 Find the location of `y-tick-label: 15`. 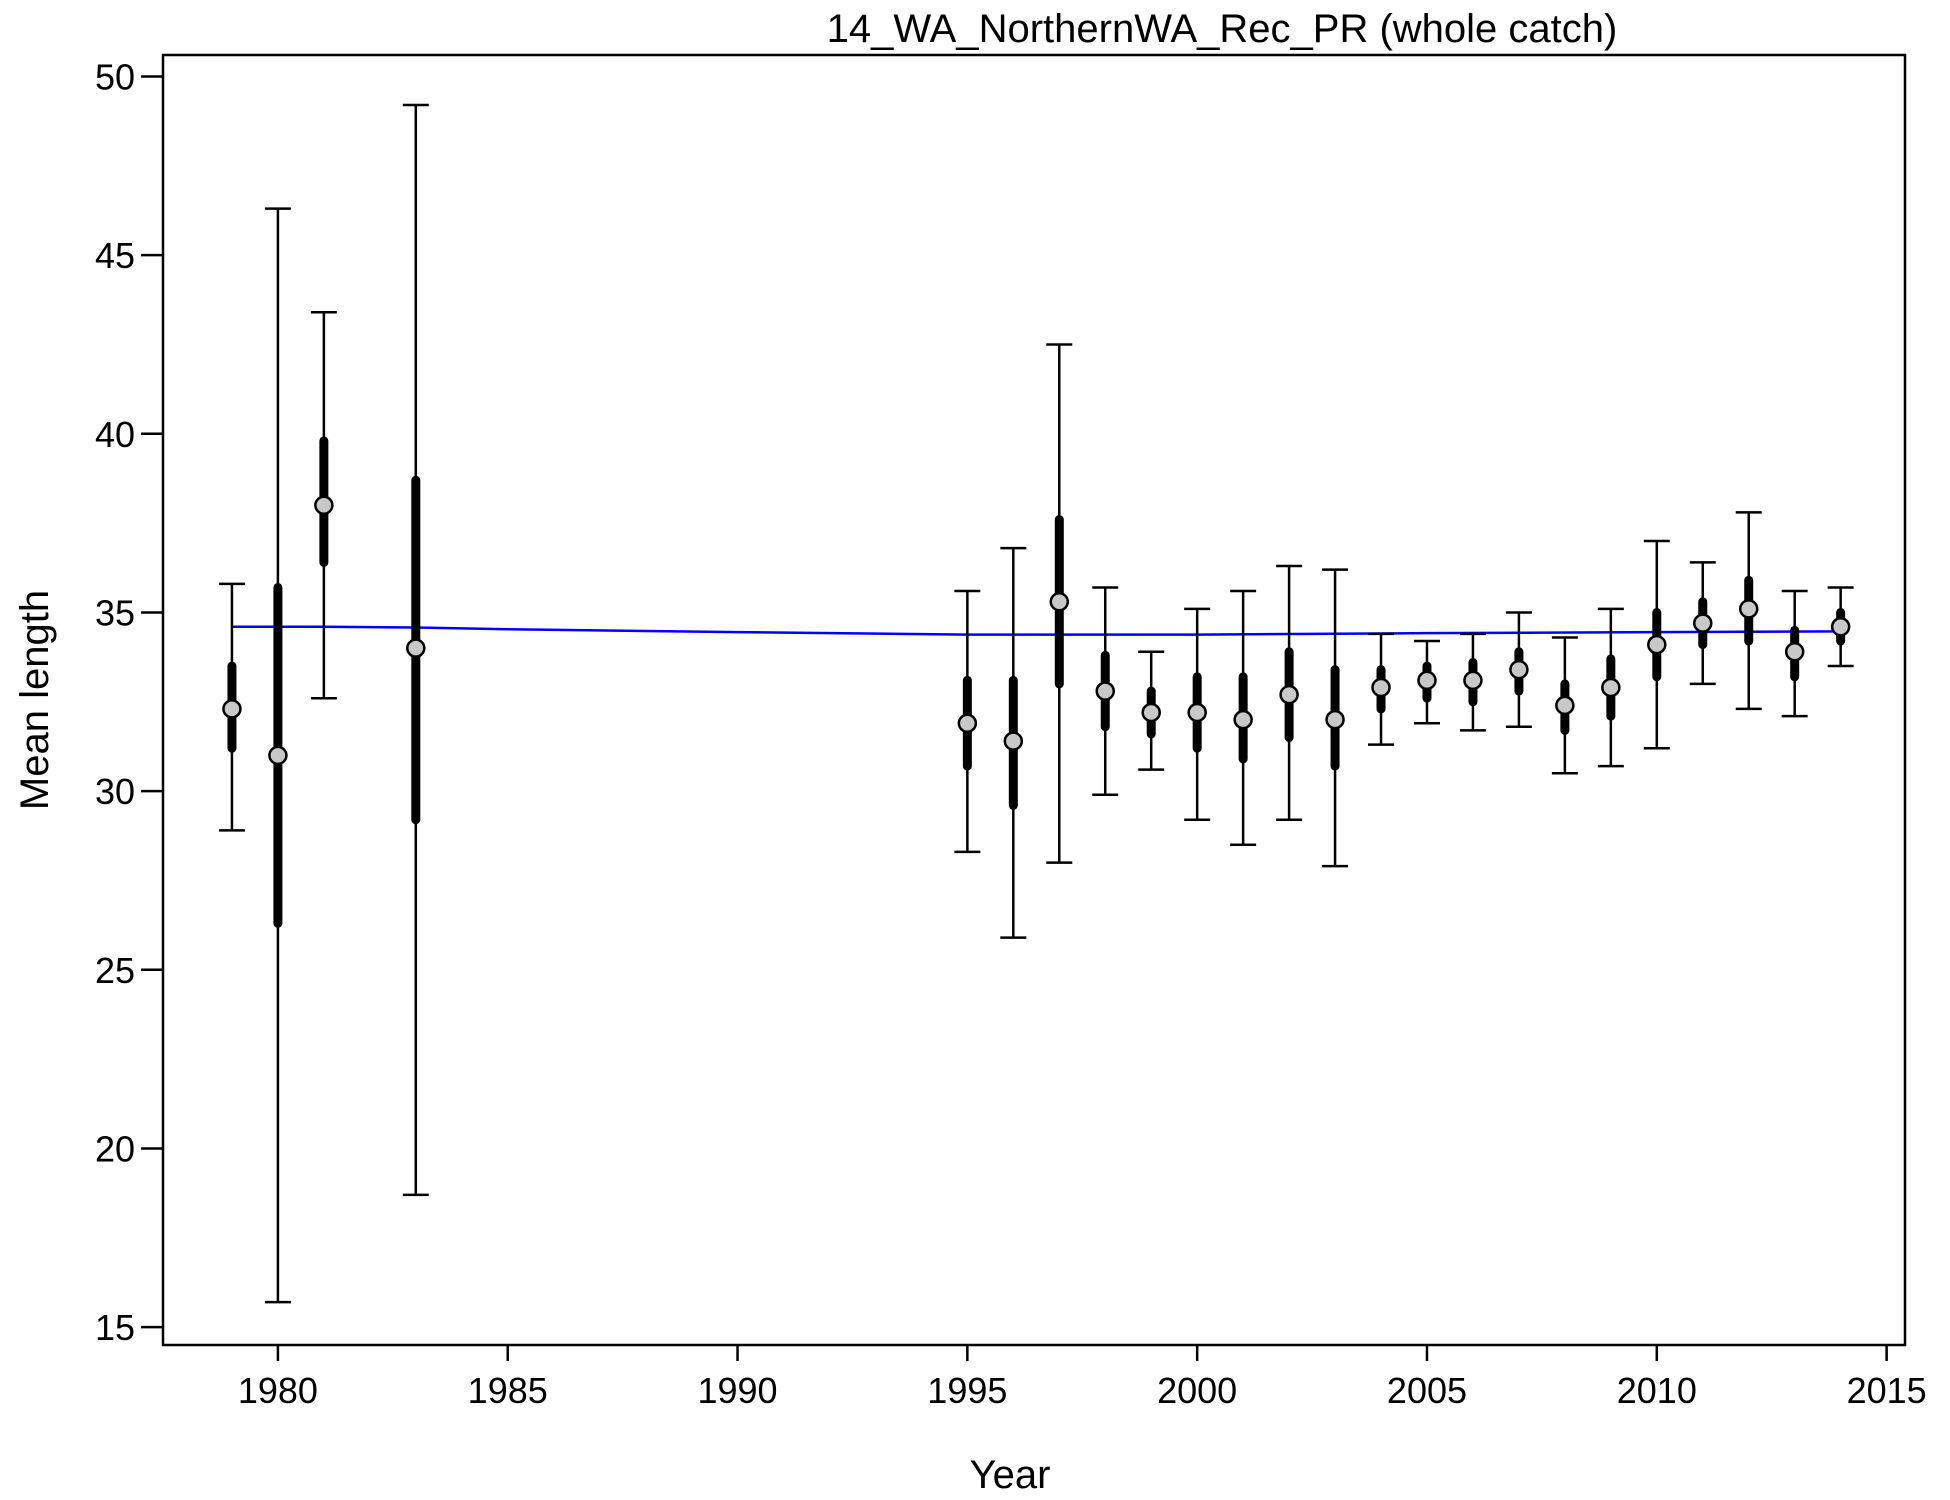

y-tick-label: 15 is located at coordinates (115, 1327).